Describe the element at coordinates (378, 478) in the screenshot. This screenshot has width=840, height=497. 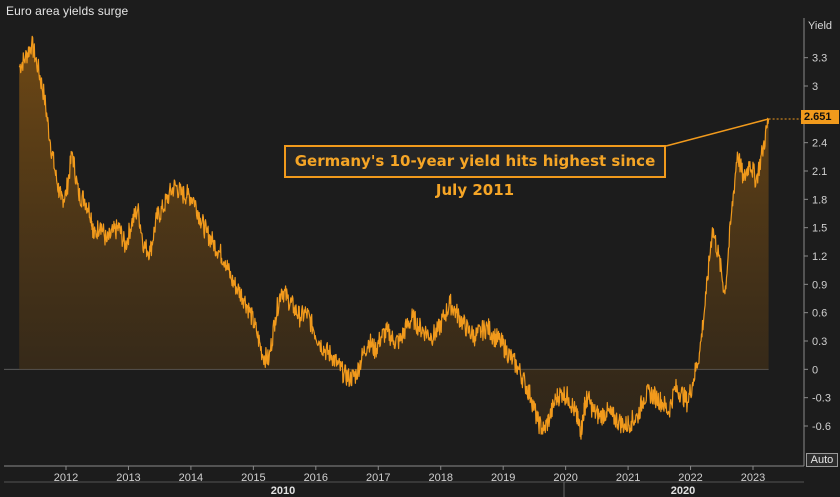
I see `x-tick-label: 2017` at that location.